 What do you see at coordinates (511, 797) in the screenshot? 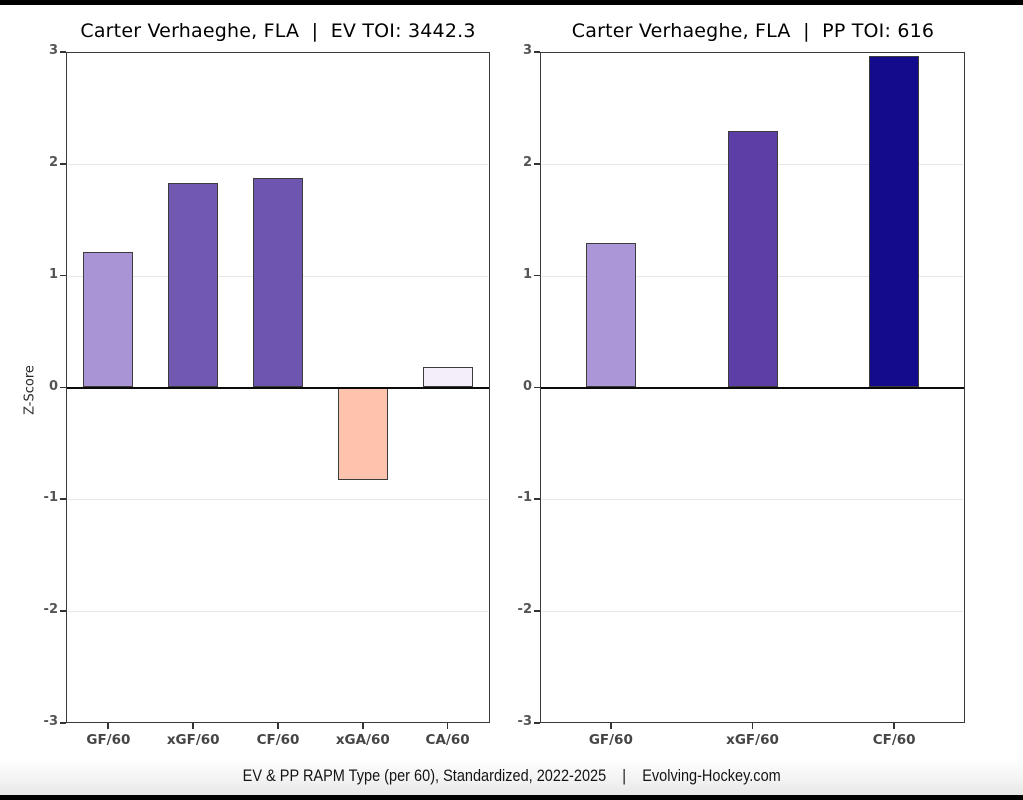
I see `bottom-border-bar` at bounding box center [511, 797].